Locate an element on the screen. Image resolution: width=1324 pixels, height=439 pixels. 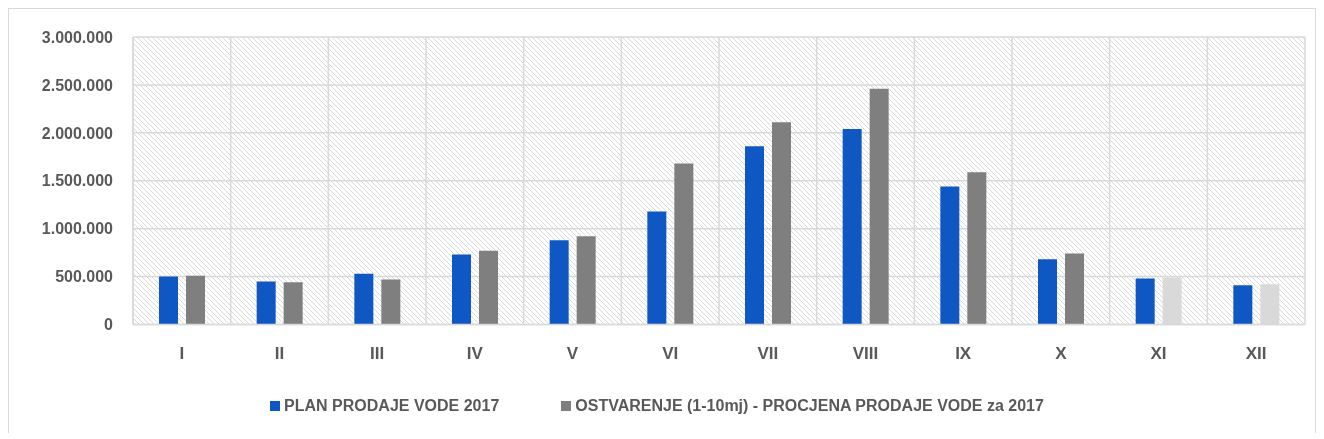
x-tick-label: X is located at coordinates (1061, 353).